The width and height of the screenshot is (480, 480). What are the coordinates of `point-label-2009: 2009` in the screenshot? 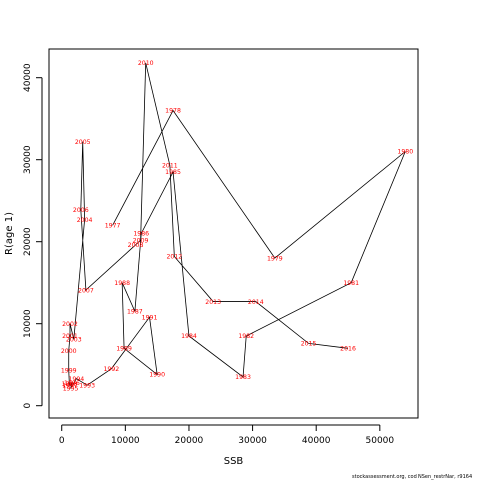 It's located at (141, 240).